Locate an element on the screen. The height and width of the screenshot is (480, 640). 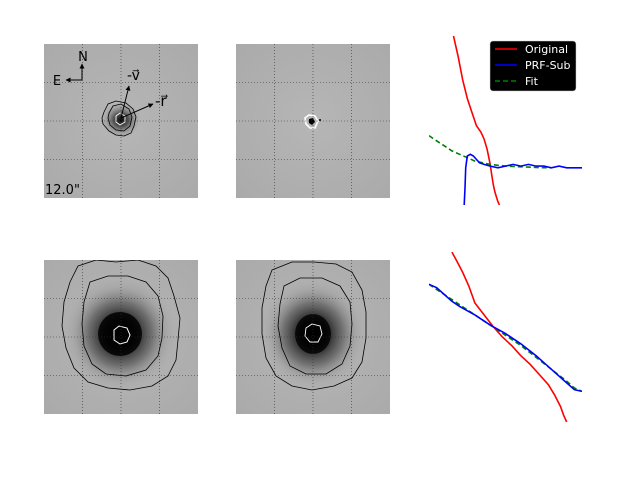
legend-box is located at coordinates (533, 66).